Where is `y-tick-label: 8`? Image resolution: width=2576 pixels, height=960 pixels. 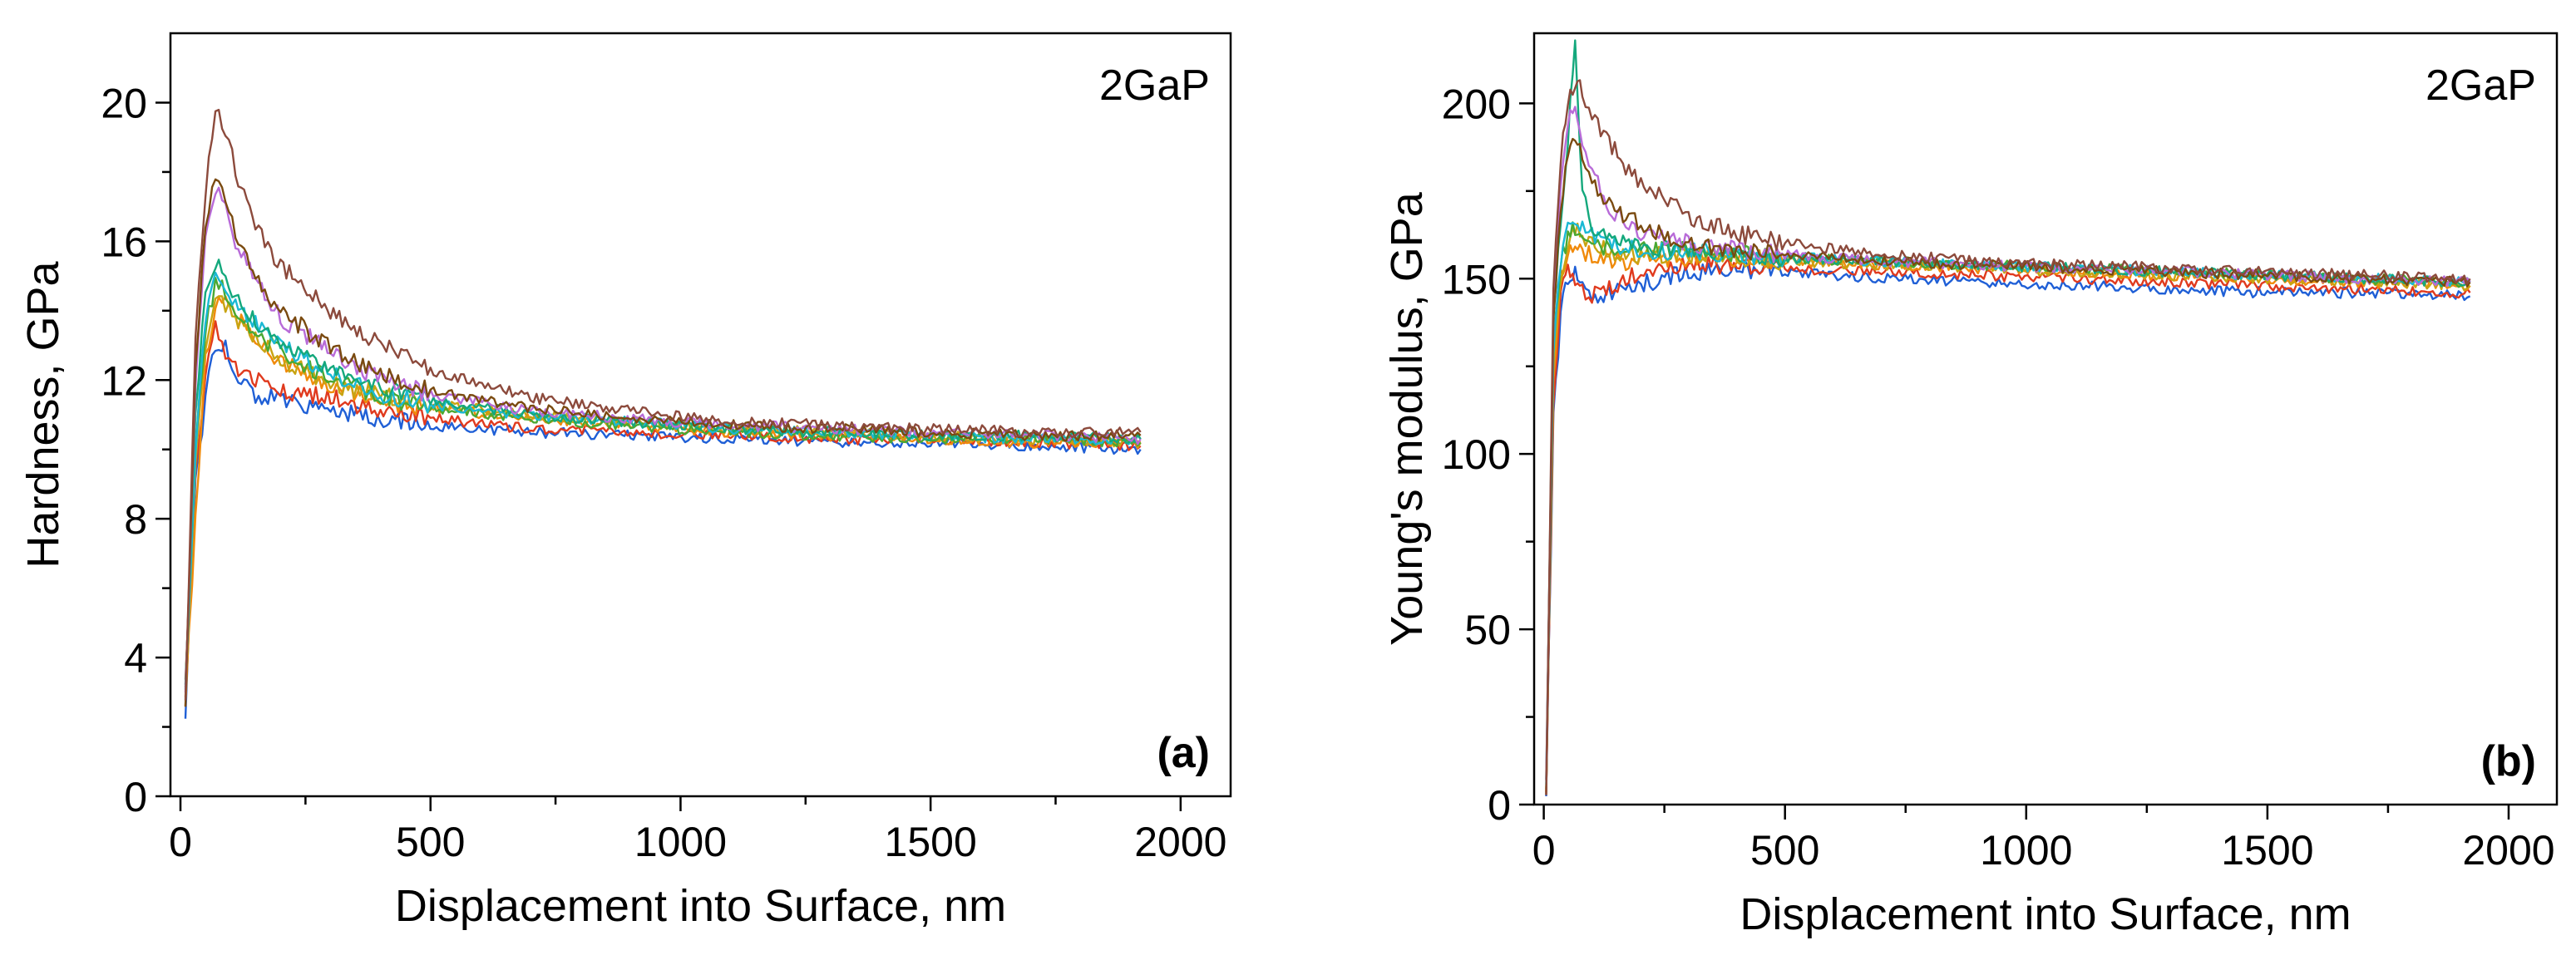 y-tick-label: 8 is located at coordinates (135, 519).